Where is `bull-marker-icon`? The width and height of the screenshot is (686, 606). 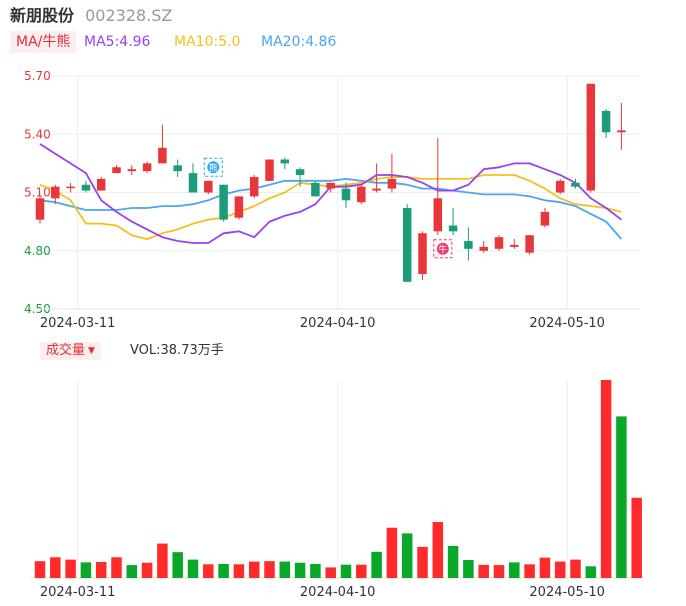 bull-marker-icon is located at coordinates (442, 248).